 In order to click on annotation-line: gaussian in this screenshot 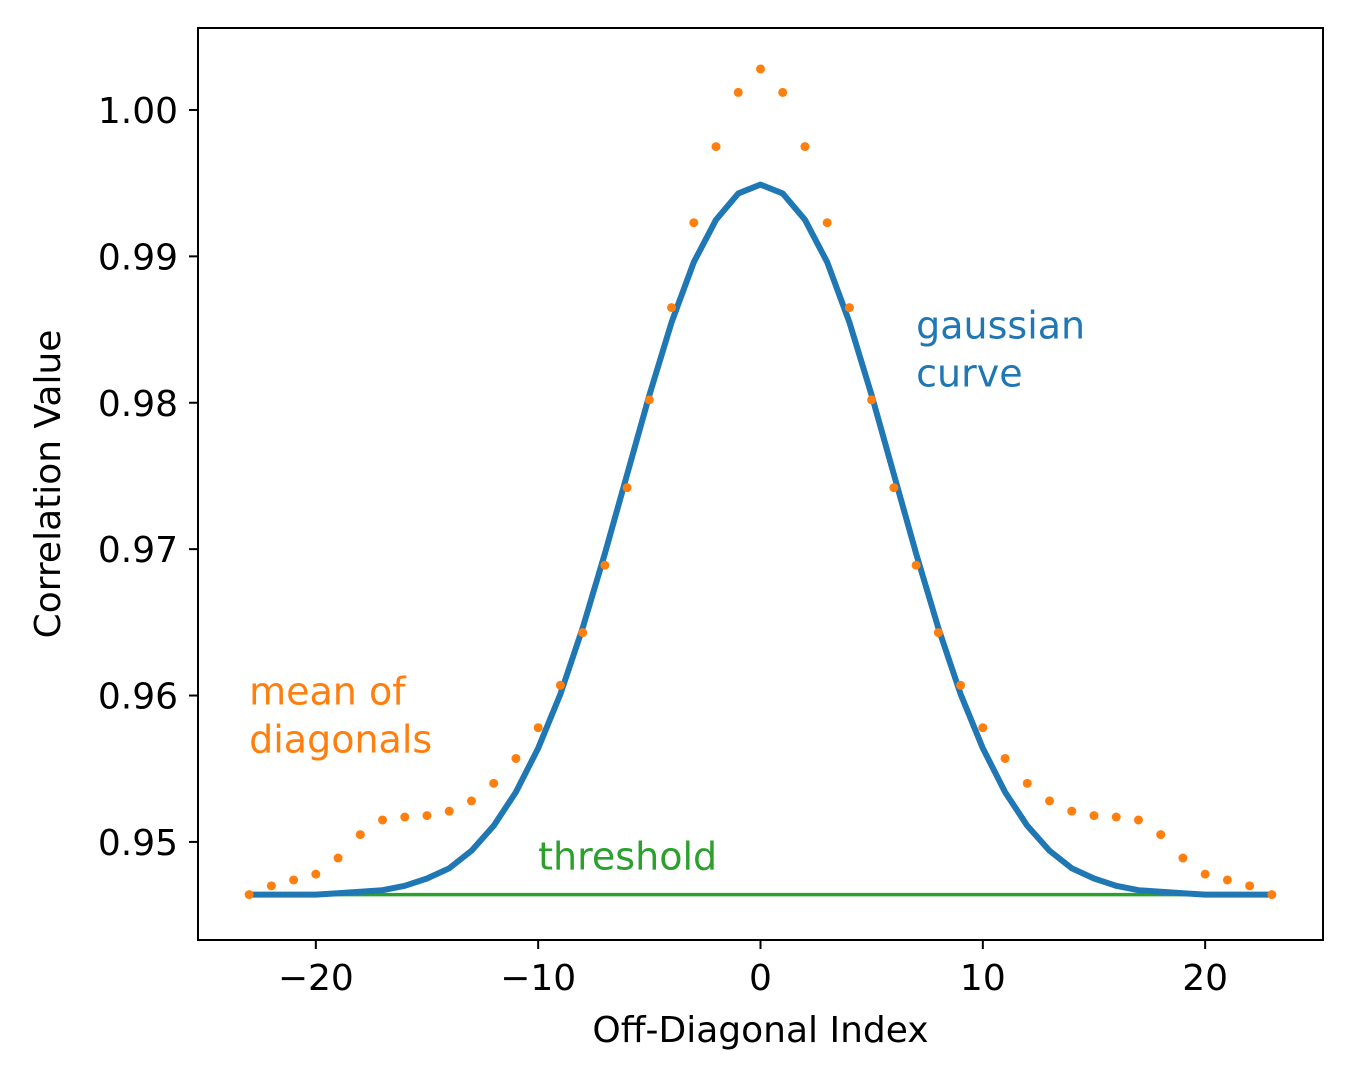, I will do `click(1000, 325)`.